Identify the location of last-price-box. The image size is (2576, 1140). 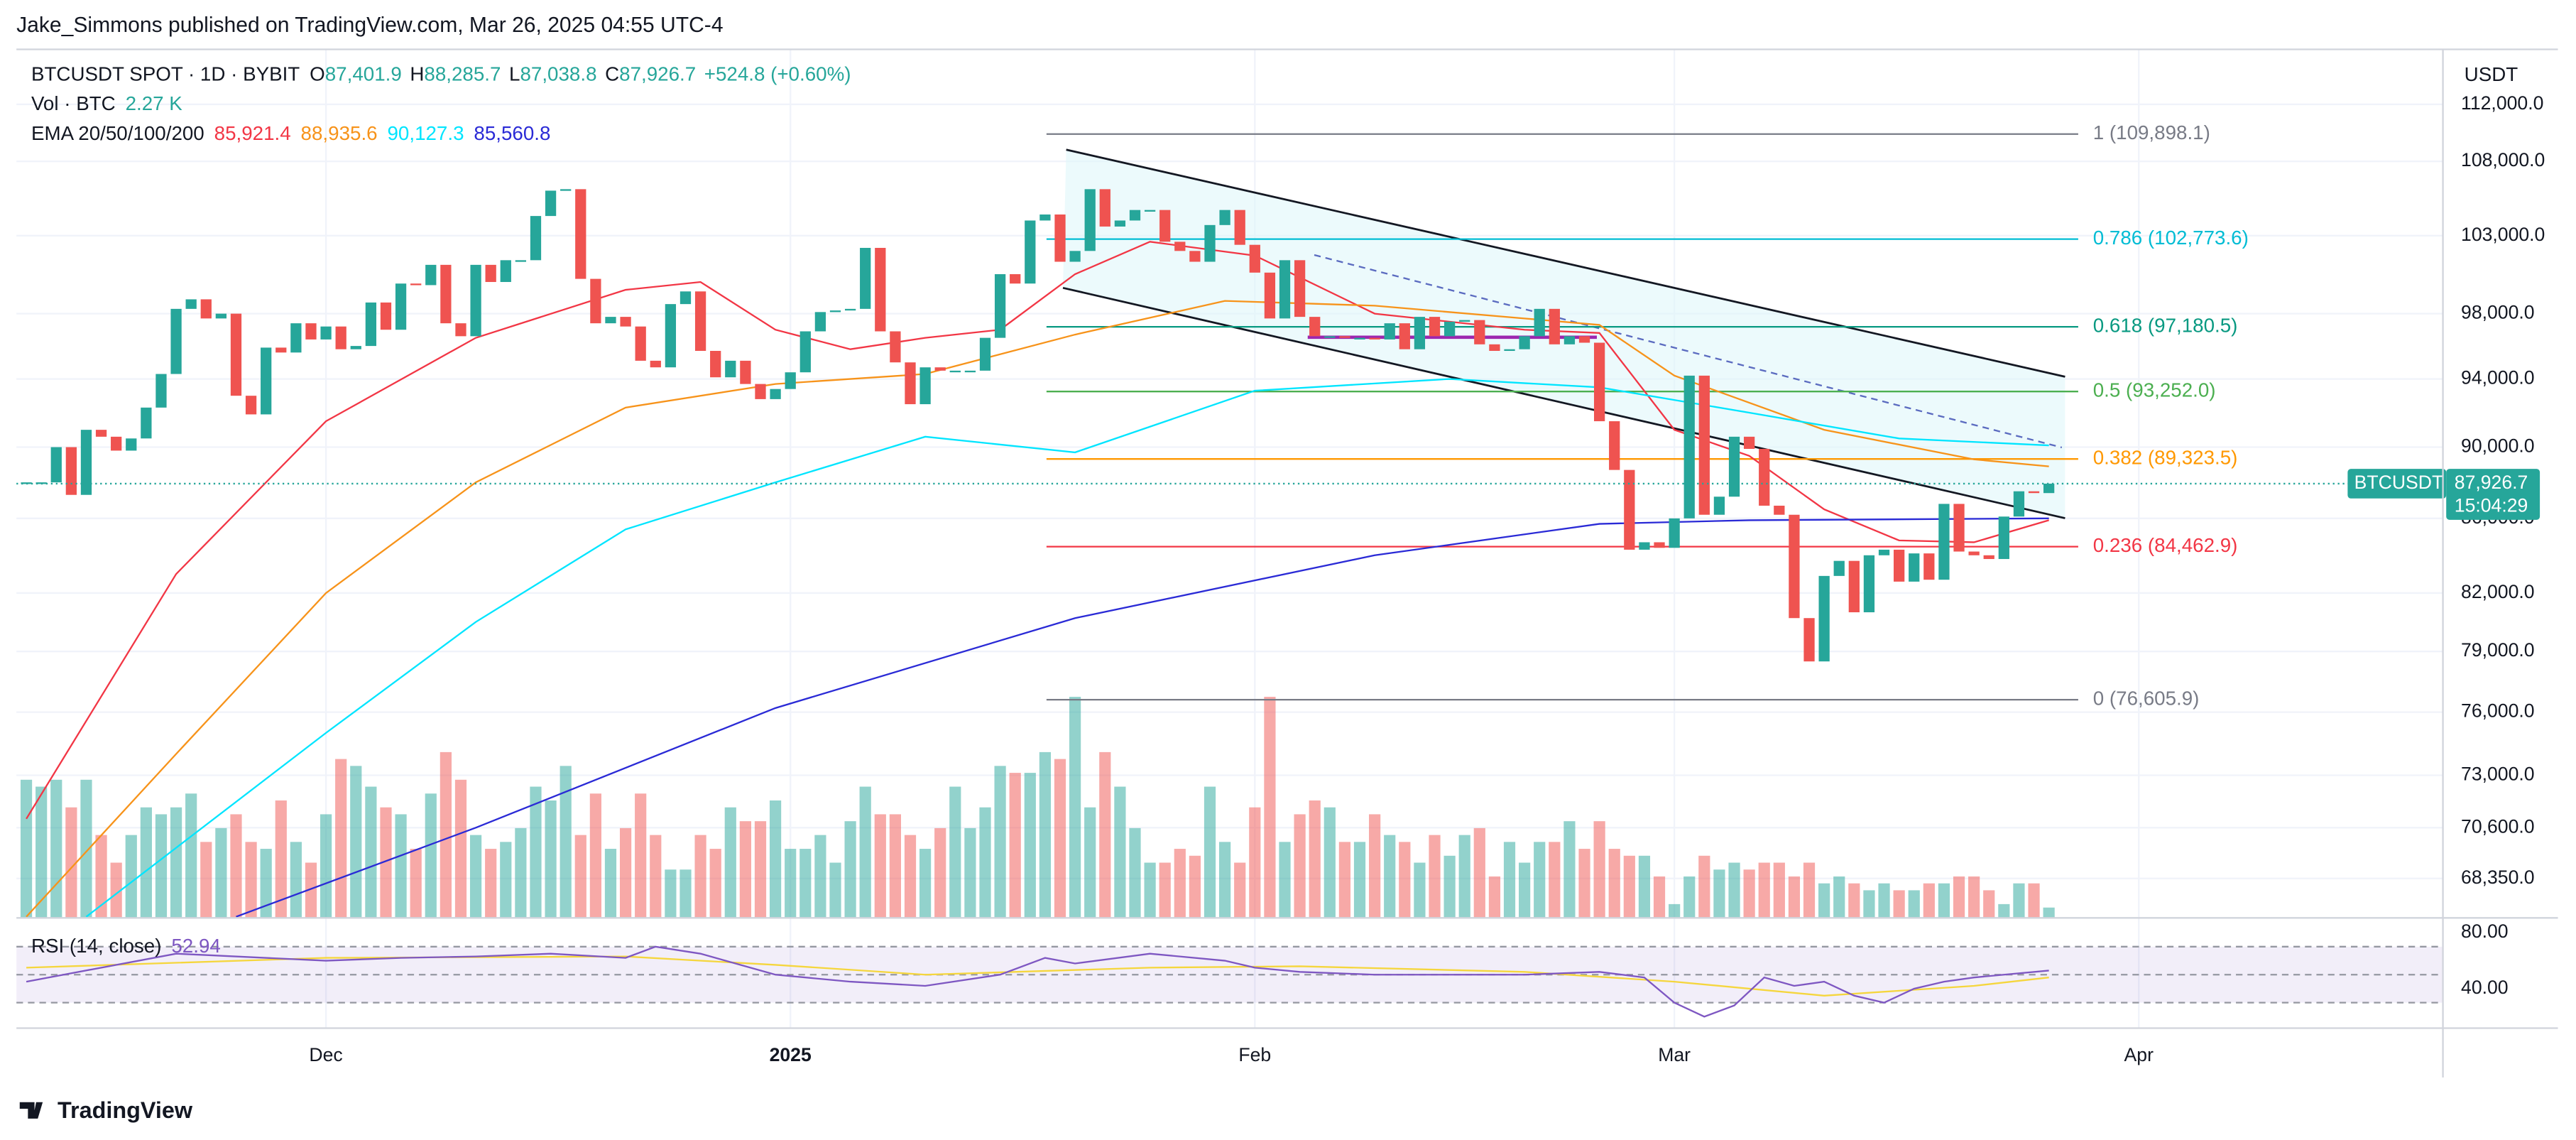
(2397, 484).